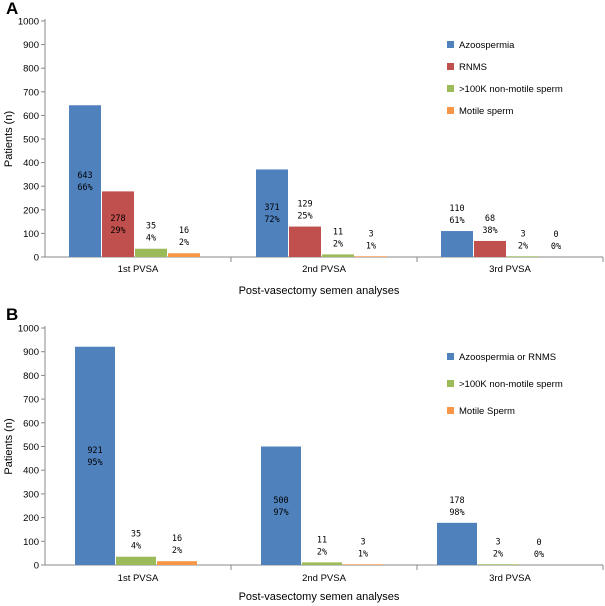 The height and width of the screenshot is (606, 605). I want to click on data-label-count: 278, so click(117, 219).